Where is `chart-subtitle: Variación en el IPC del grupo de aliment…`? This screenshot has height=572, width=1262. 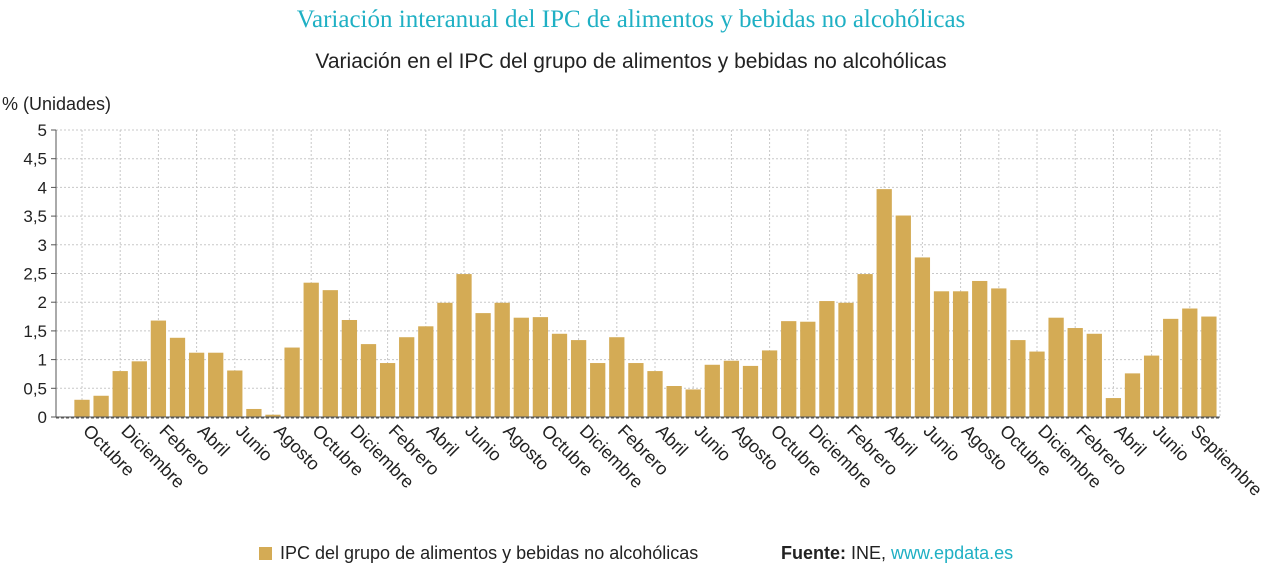 chart-subtitle: Variación en el IPC del grupo de aliment… is located at coordinates (631, 61).